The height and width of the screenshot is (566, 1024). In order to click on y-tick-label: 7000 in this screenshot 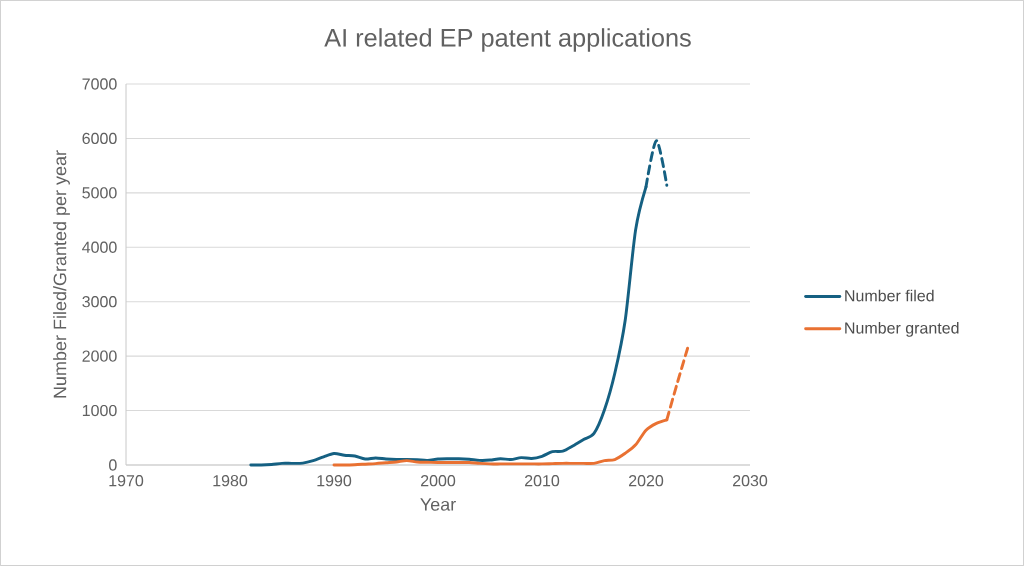, I will do `click(99, 84)`.